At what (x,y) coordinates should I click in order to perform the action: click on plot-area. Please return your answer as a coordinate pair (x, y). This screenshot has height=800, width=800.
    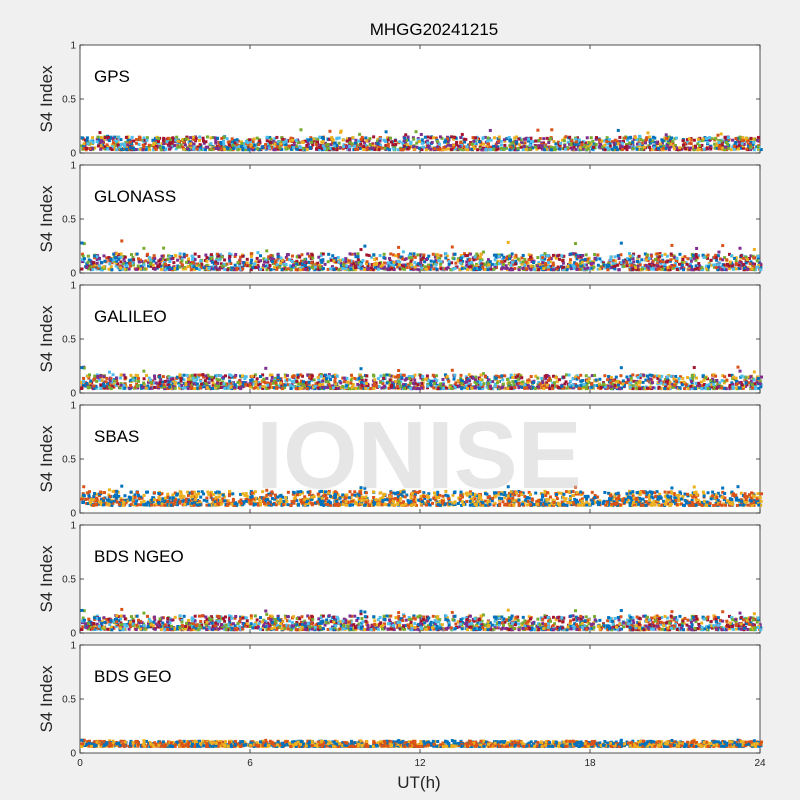
    Looking at the image, I should click on (420, 99).